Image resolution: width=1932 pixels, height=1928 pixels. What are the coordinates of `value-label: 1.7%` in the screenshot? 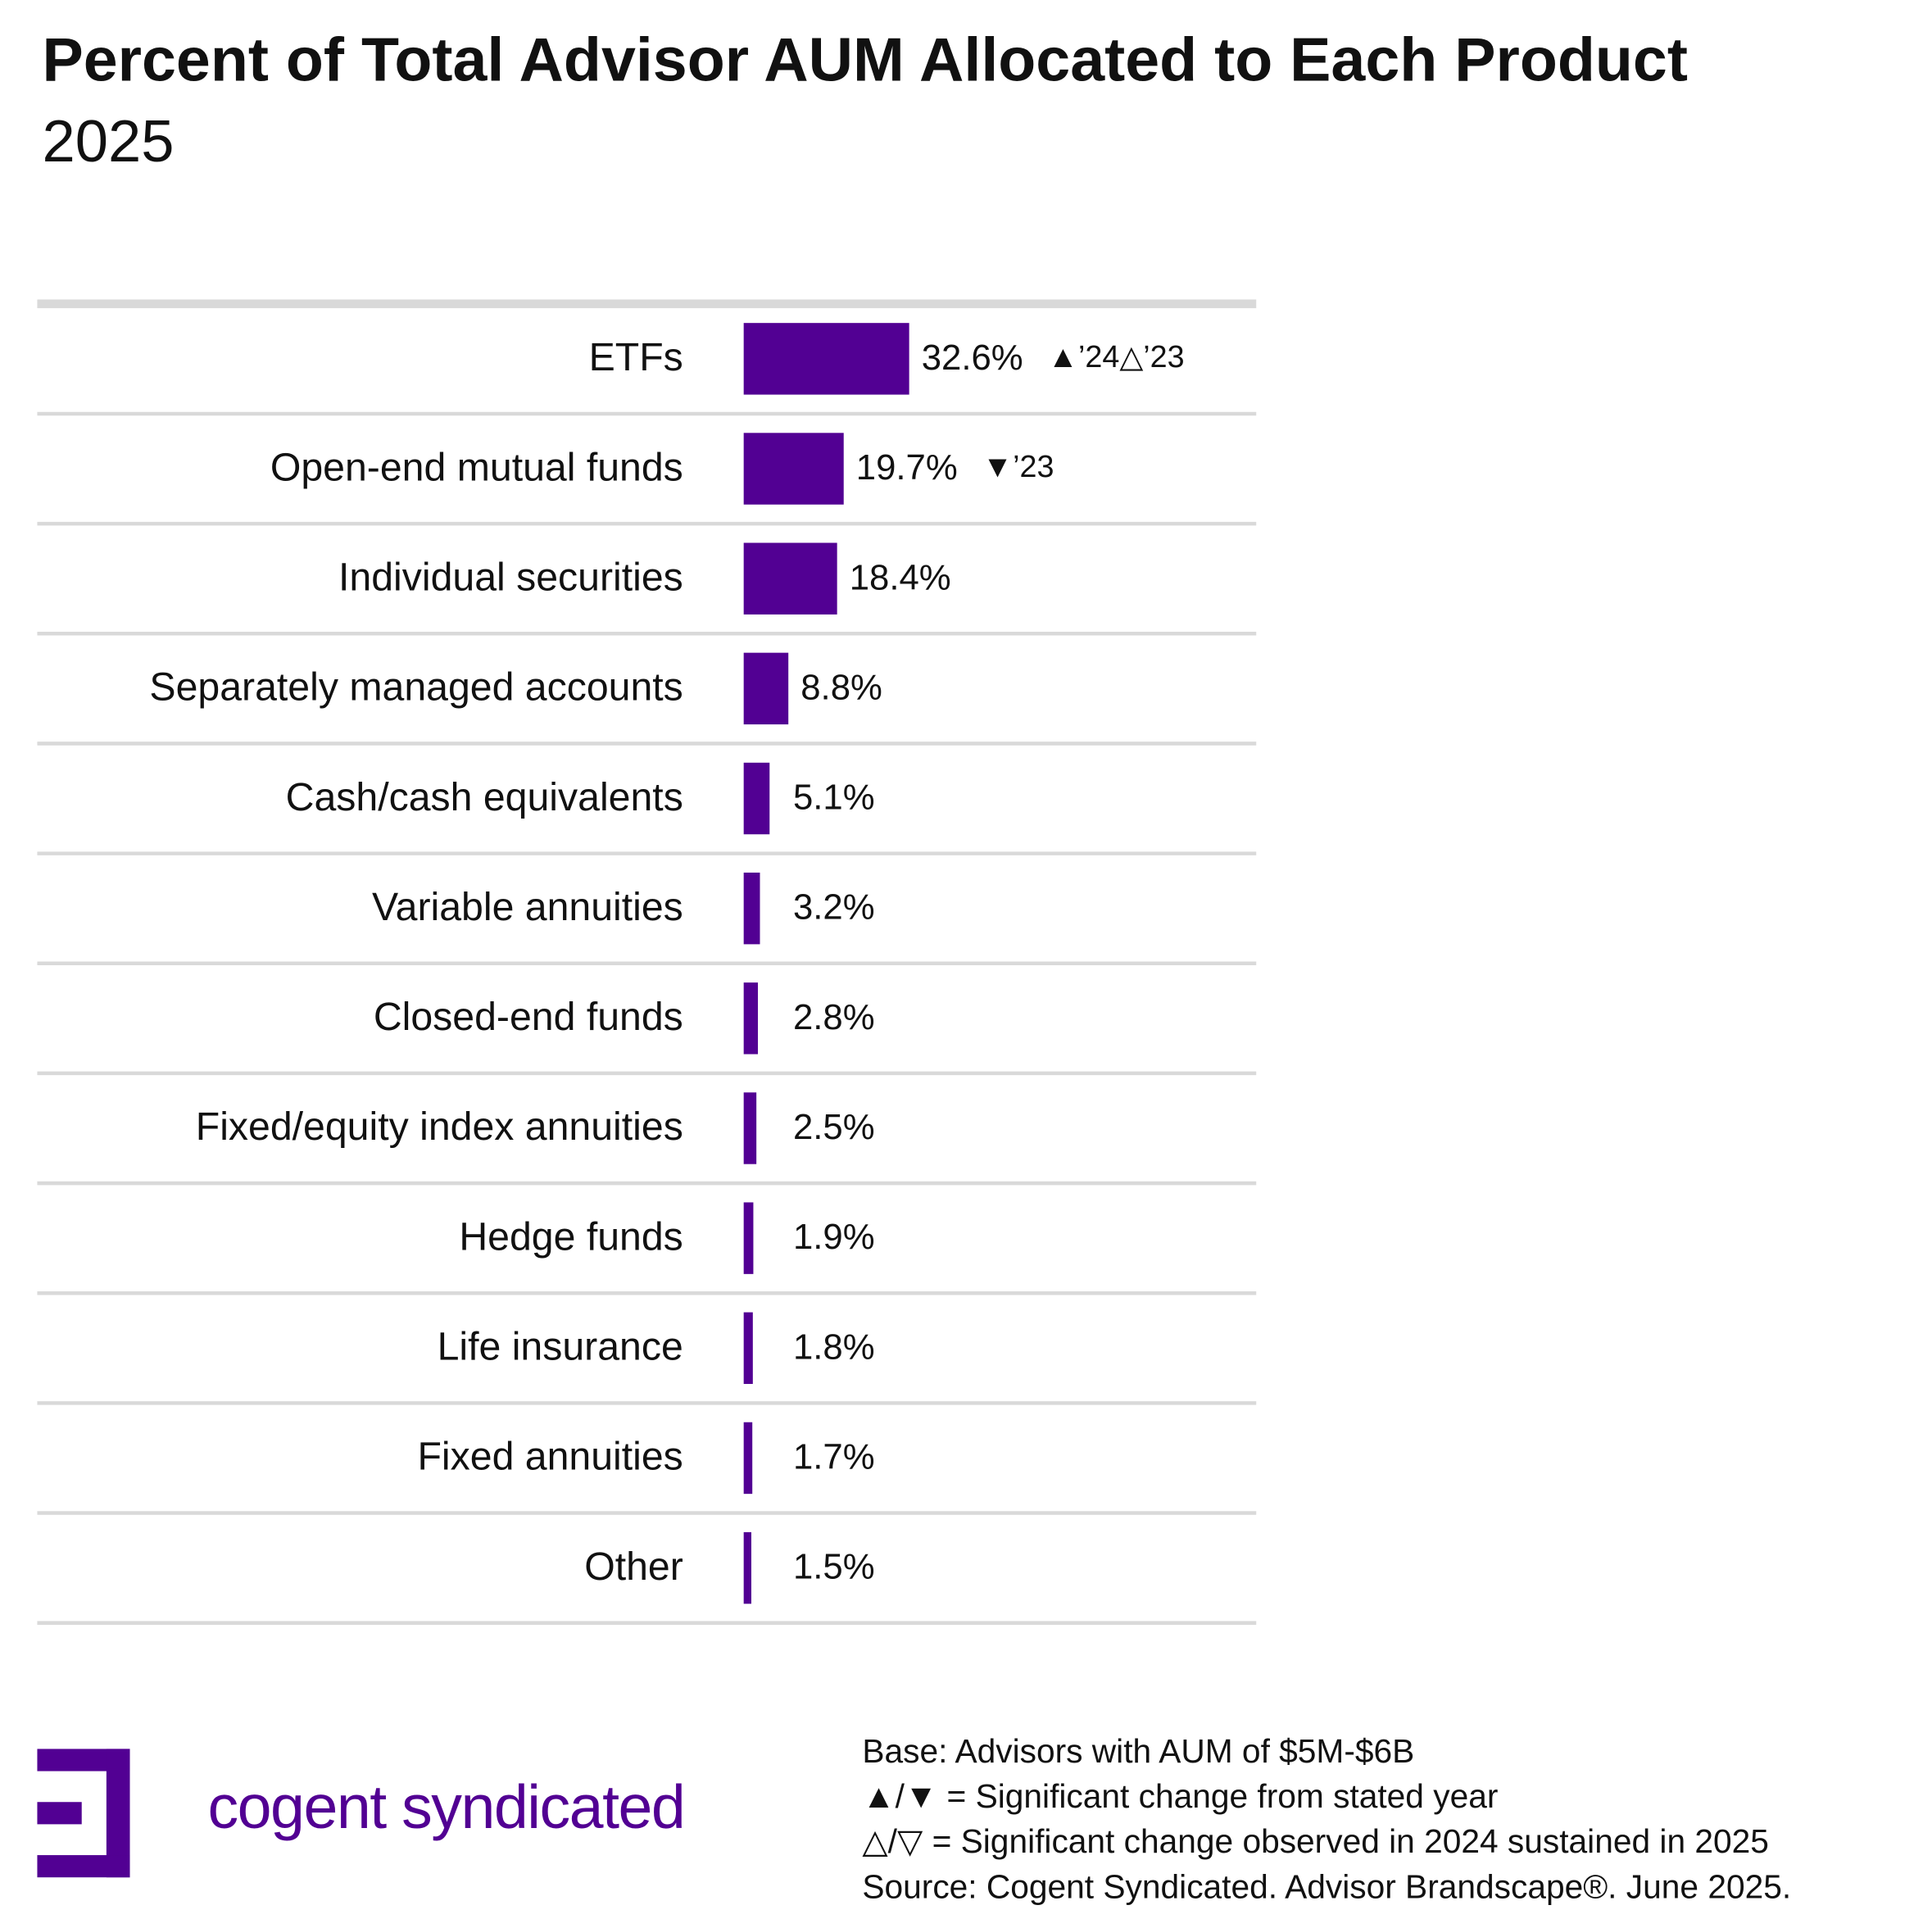 It's located at (834, 1457).